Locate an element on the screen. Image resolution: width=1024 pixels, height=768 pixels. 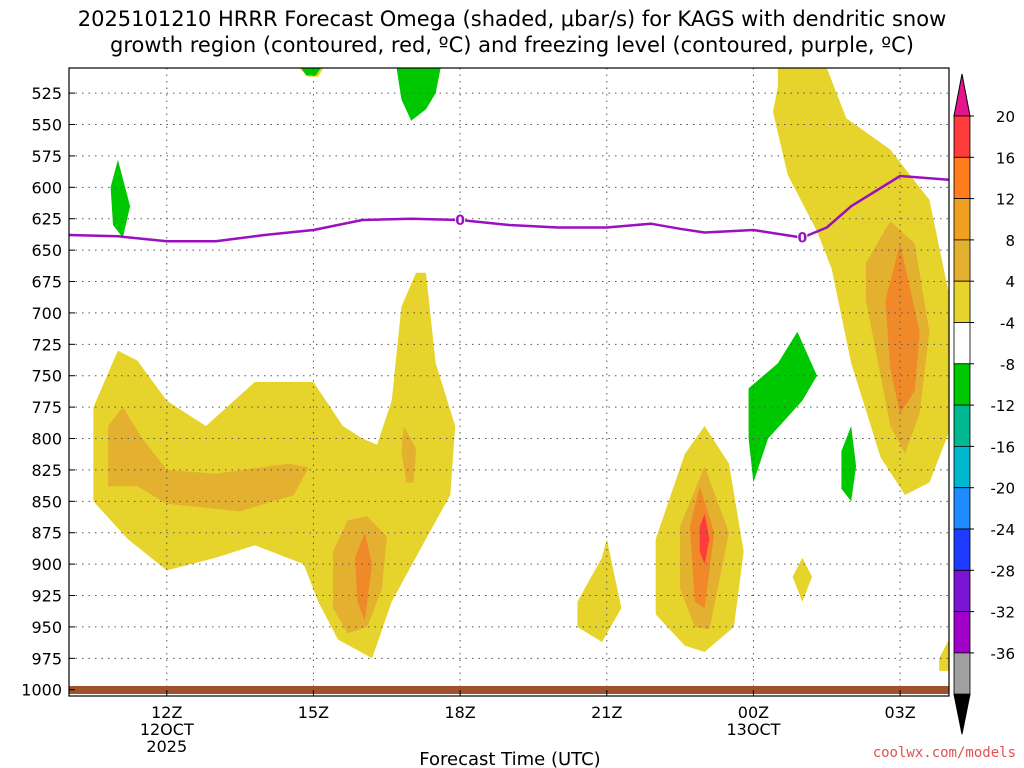
y-tick-label: 975 is located at coordinates (46, 658).